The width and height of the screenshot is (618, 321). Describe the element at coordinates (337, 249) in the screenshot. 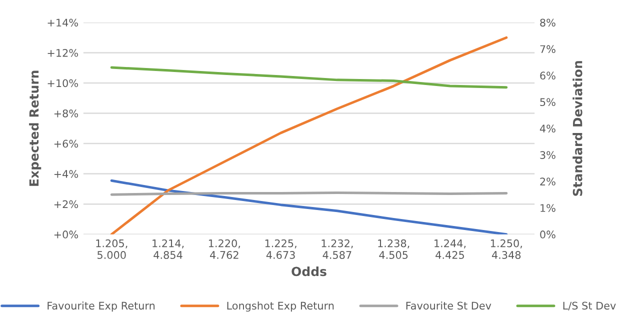

I see `x-tick-label: 1.232, 4.587` at that location.